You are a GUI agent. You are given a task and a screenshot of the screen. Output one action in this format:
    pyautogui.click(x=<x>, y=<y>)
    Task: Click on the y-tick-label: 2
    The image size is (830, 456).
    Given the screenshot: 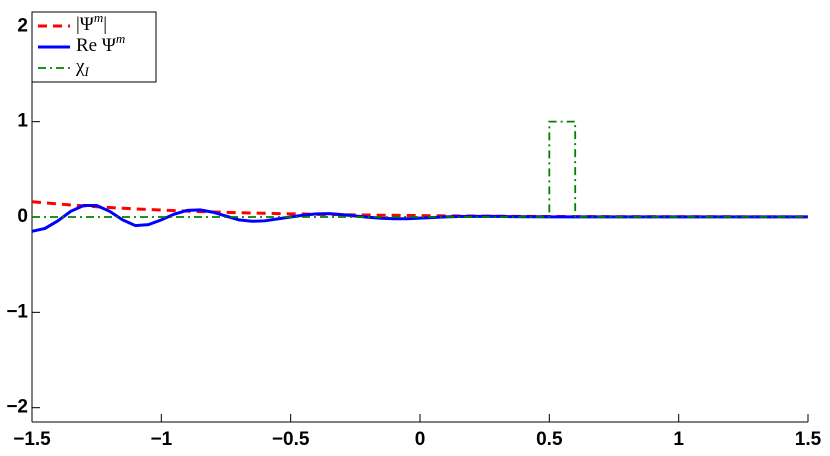 What is the action you would take?
    pyautogui.click(x=22, y=25)
    